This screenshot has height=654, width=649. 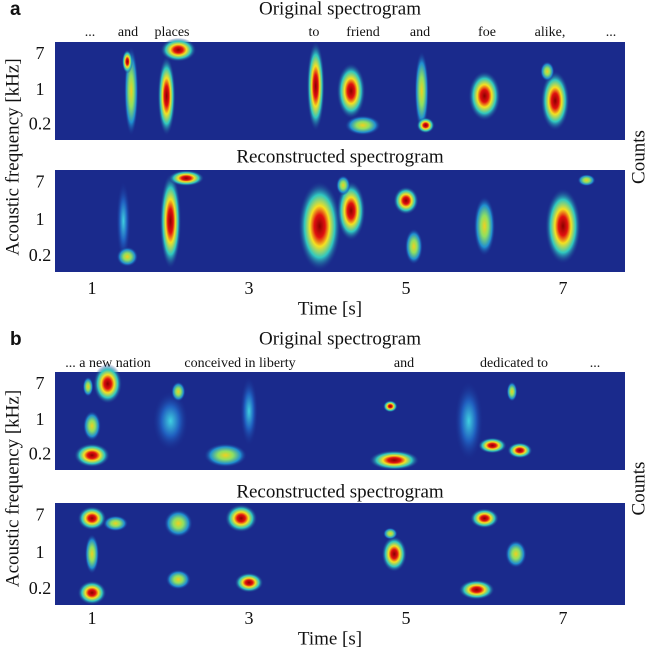 I want to click on word: ... a new nation, so click(x=108, y=363).